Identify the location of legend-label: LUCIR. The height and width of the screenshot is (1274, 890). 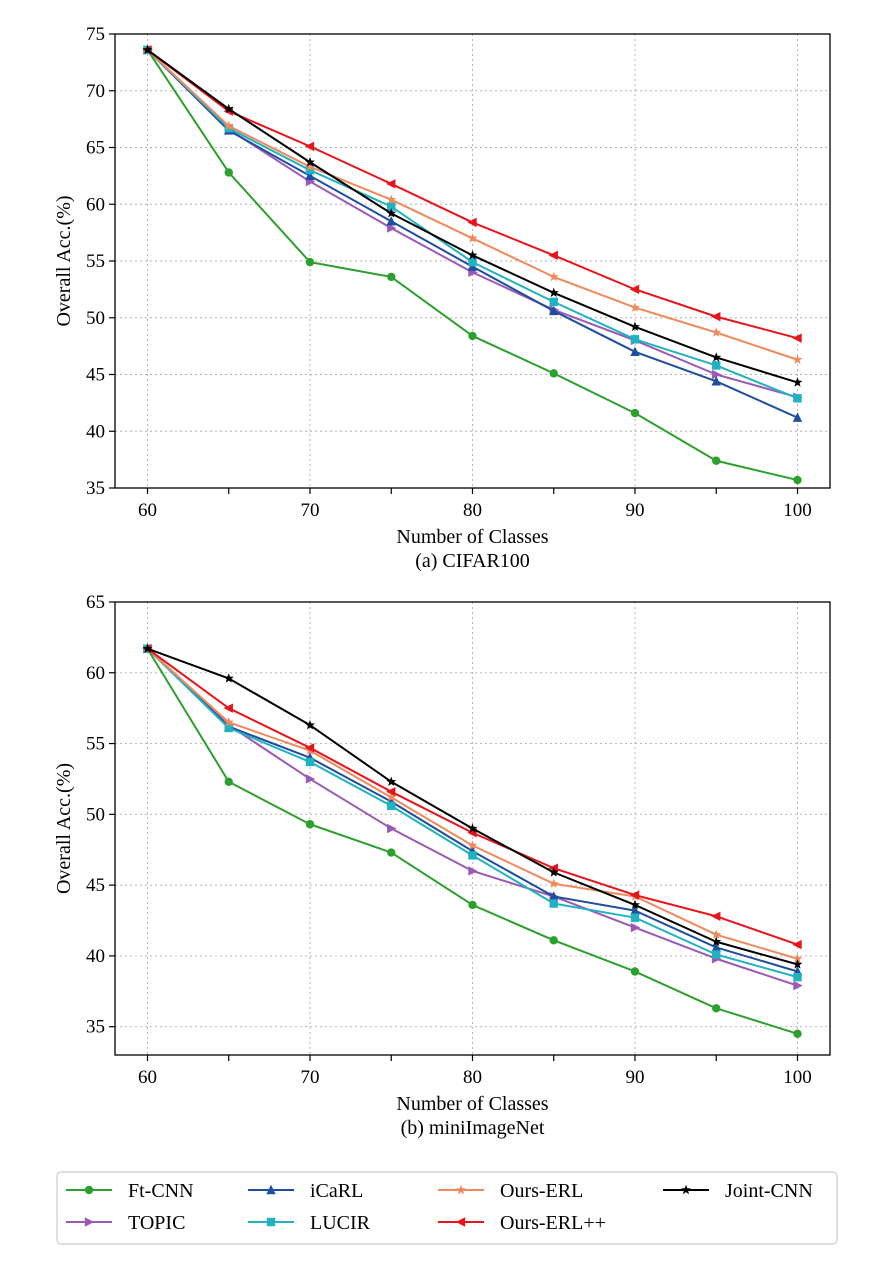
(340, 1223).